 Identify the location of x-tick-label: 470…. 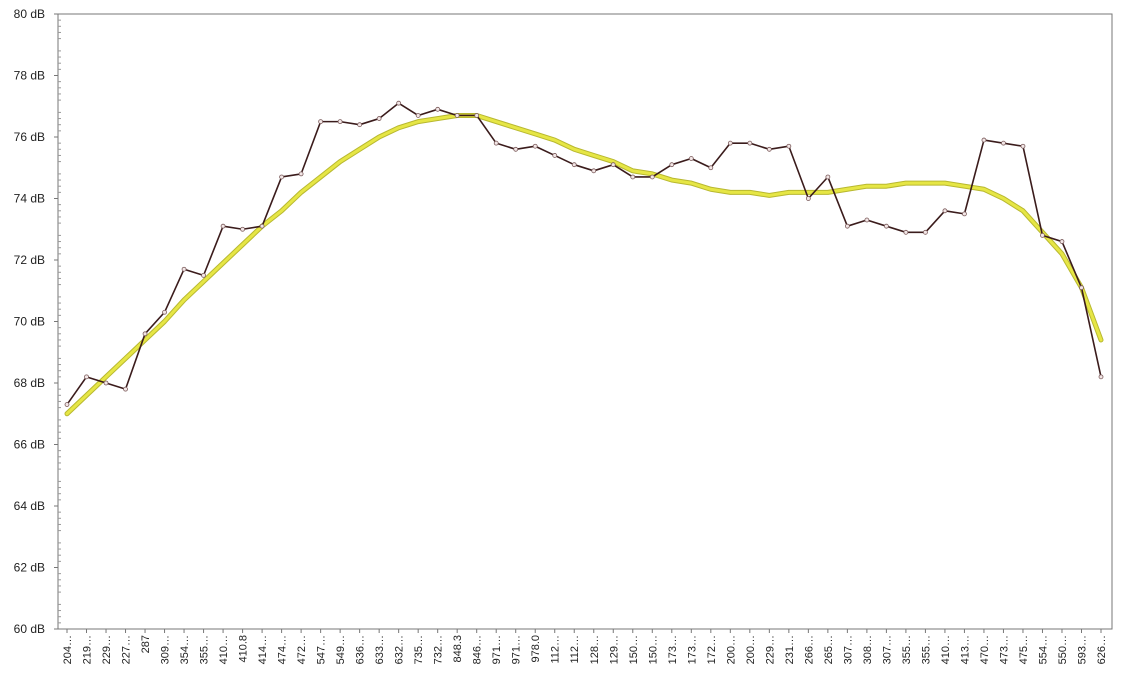
(985, 649).